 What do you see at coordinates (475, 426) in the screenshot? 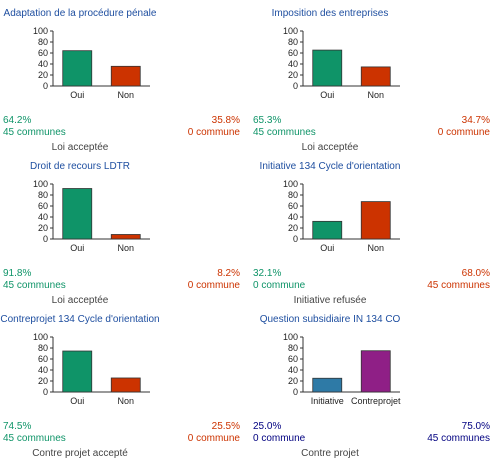
I see `contreprojet-percent: 75.0%` at bounding box center [475, 426].